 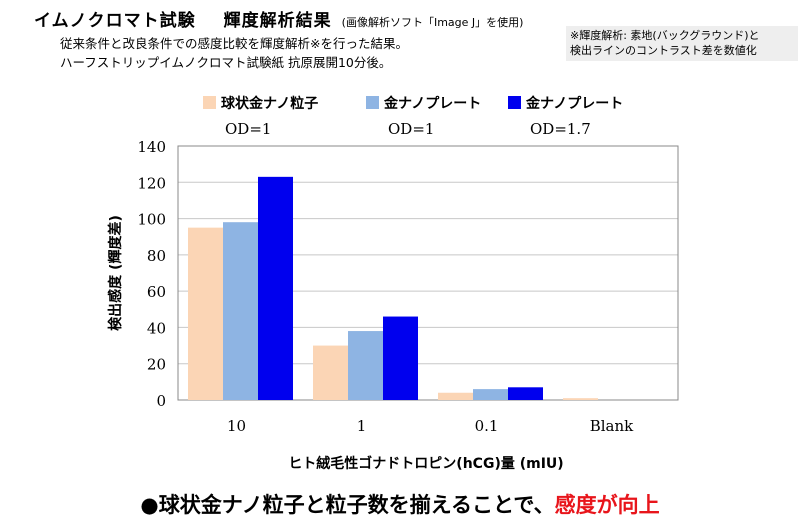 I want to click on legend-label-1: 球状金ナノ粒子, so click(x=269, y=103).